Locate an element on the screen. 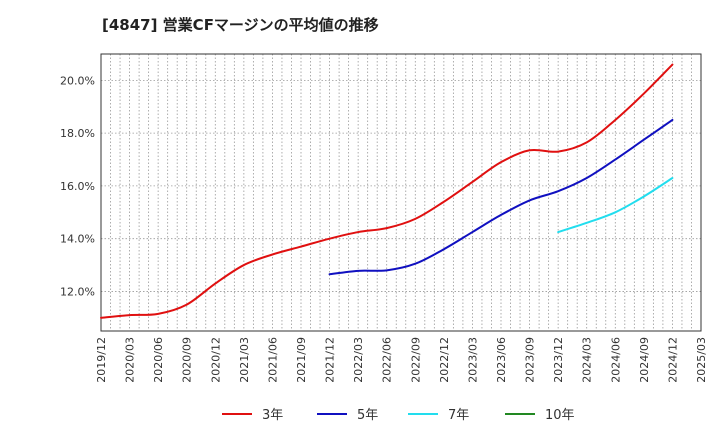 The height and width of the screenshot is (440, 720). x-tick-label: 2021/12 is located at coordinates (330, 360).